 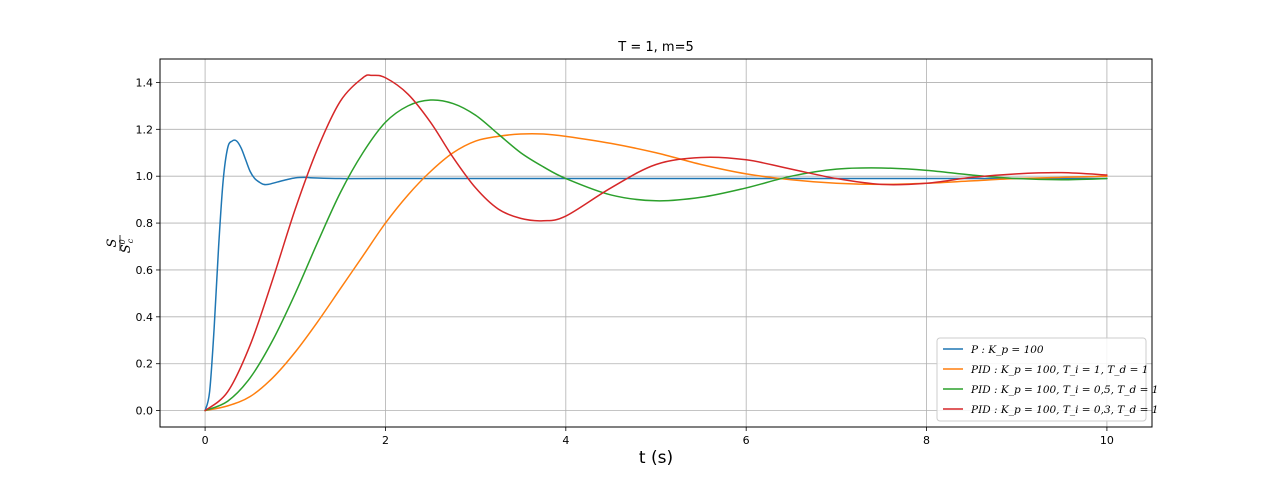 What do you see at coordinates (145, 223) in the screenshot?
I see `y-tick-label: 0.8` at bounding box center [145, 223].